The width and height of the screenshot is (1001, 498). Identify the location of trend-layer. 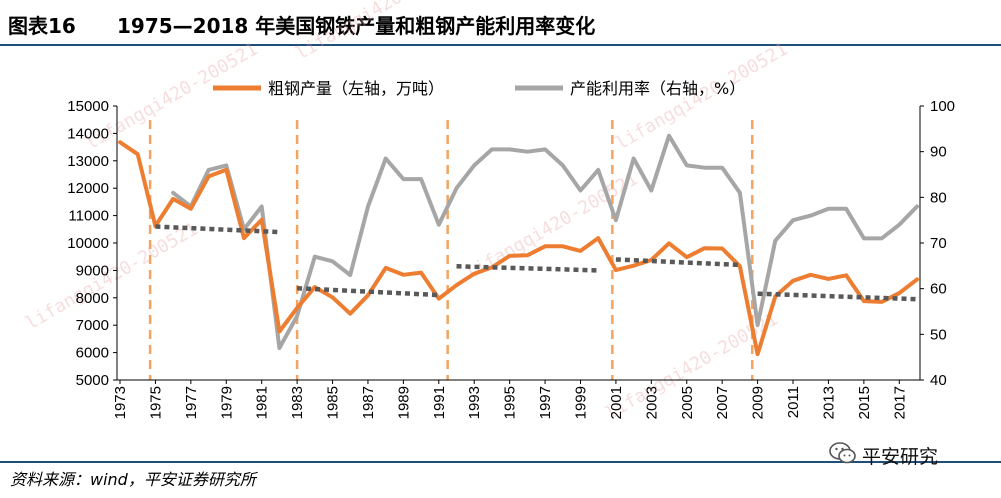
(536, 263).